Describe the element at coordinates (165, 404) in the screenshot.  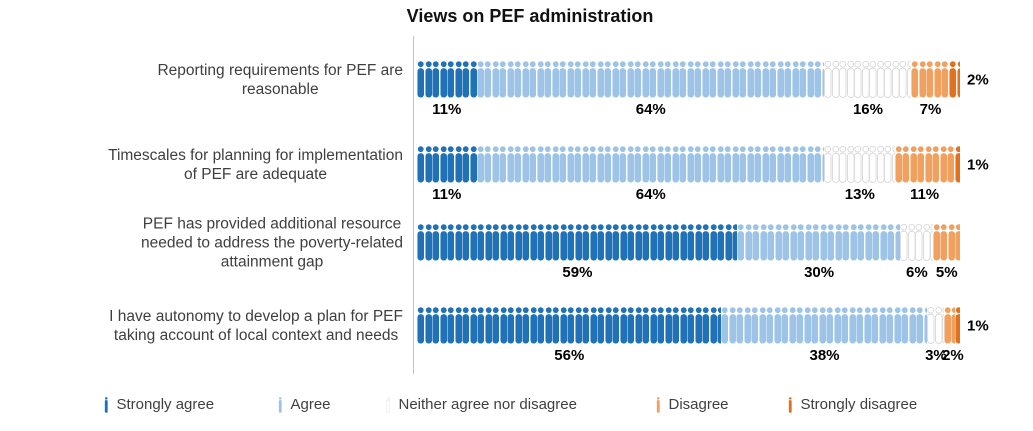
I see `legend-label: Strongly agree` at that location.